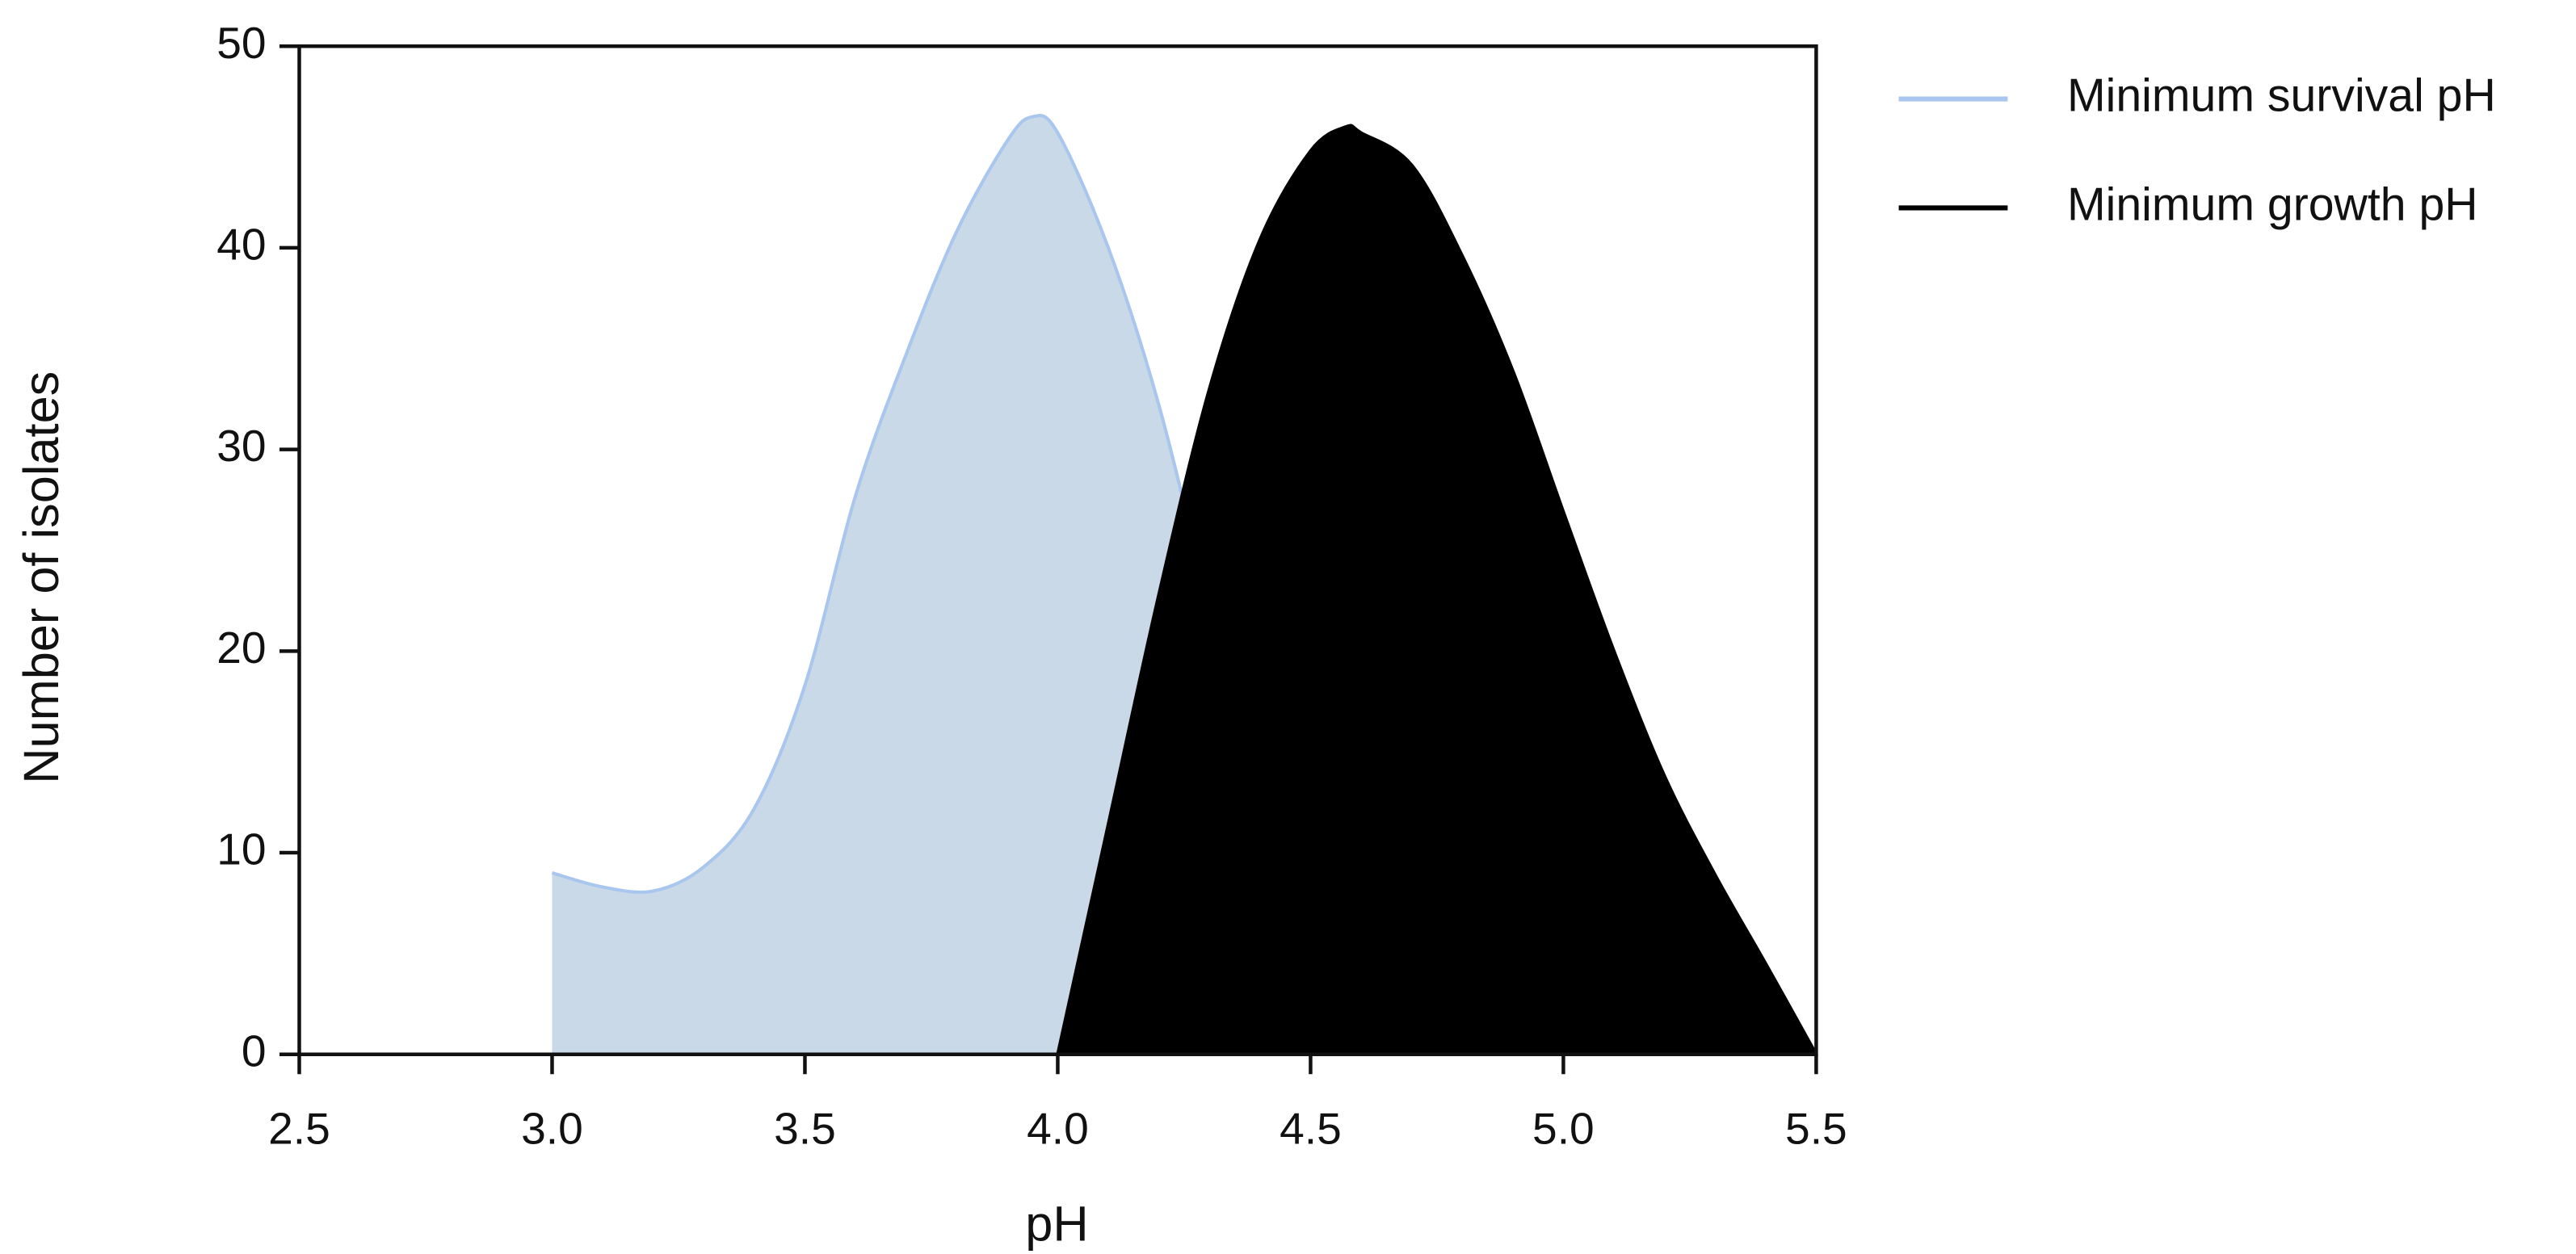  What do you see at coordinates (1563, 1128) in the screenshot?
I see `x-tick-label: 5.0` at bounding box center [1563, 1128].